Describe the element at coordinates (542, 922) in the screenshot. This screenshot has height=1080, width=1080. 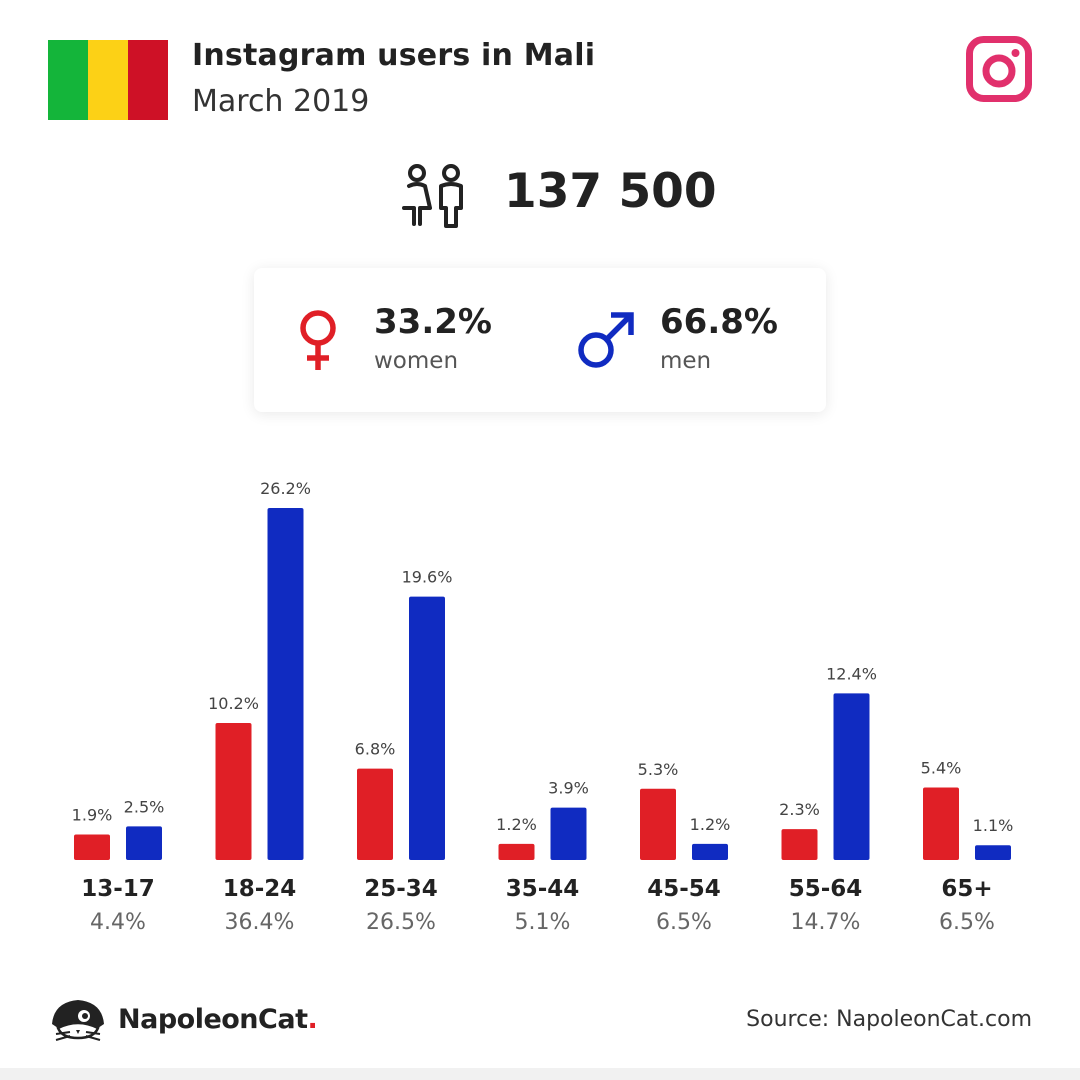
I see `age-group-total: 5.1%` at that location.